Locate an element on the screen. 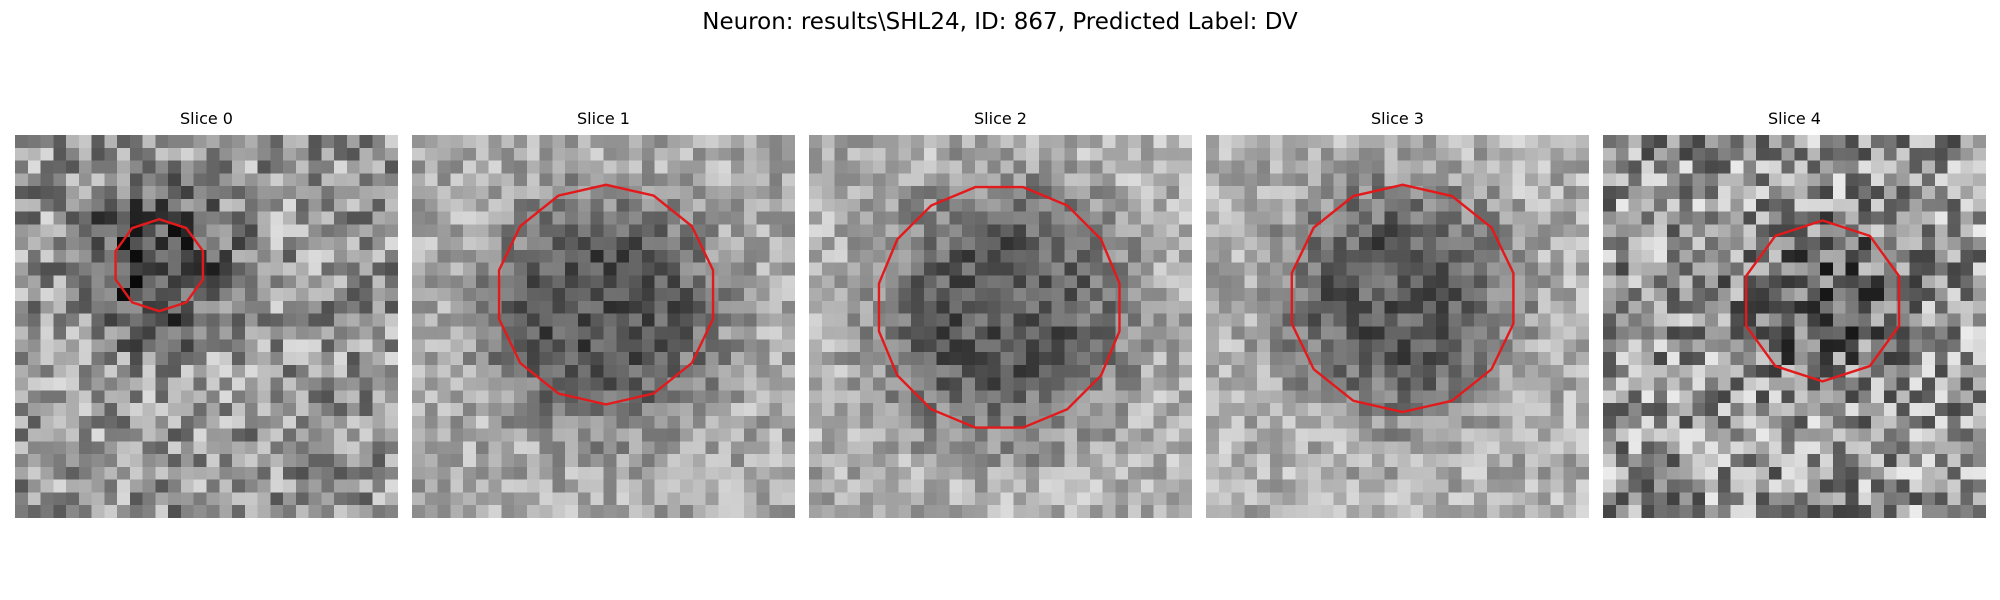 Image resolution: width=2000 pixels, height=600 pixels. slice-image is located at coordinates (1794, 326).